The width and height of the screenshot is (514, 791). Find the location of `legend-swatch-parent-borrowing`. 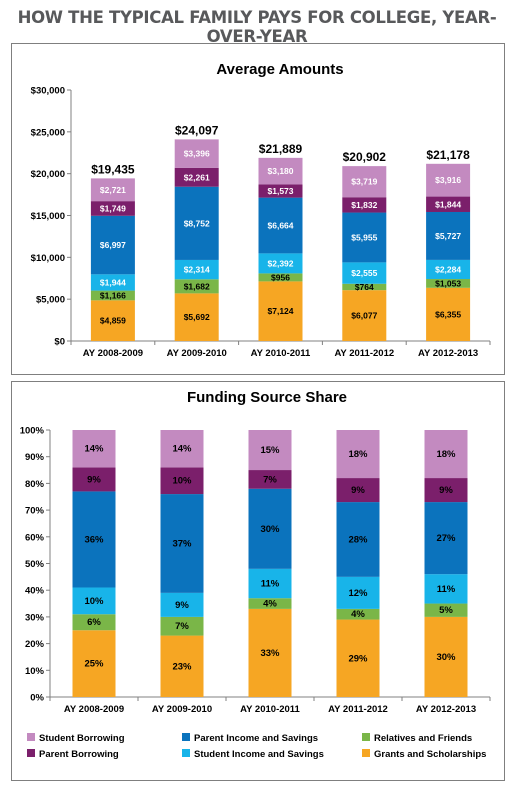

legend-swatch-parent-borrowing is located at coordinates (31, 753).